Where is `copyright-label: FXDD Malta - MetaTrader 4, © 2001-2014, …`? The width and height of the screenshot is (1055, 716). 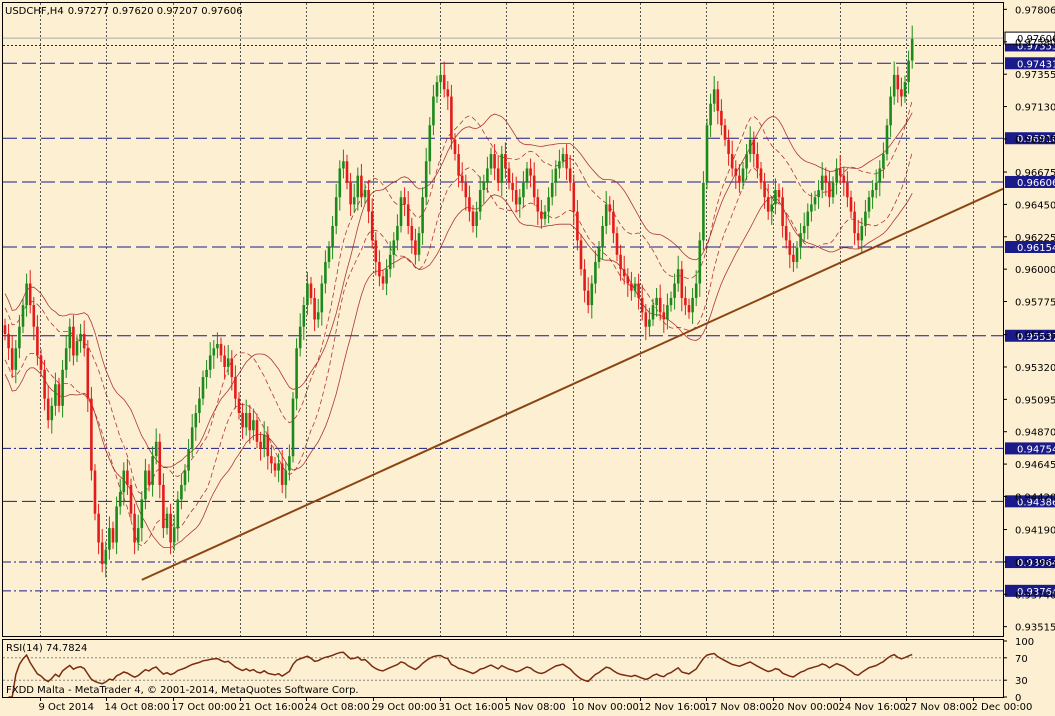 copyright-label: FXDD Malta - MetaTrader 4, © 2001-2014, … is located at coordinates (182, 690).